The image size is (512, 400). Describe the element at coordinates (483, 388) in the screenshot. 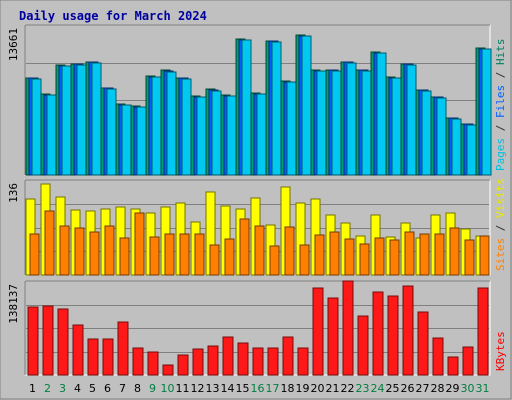

I see `day-label: 31` at that location.